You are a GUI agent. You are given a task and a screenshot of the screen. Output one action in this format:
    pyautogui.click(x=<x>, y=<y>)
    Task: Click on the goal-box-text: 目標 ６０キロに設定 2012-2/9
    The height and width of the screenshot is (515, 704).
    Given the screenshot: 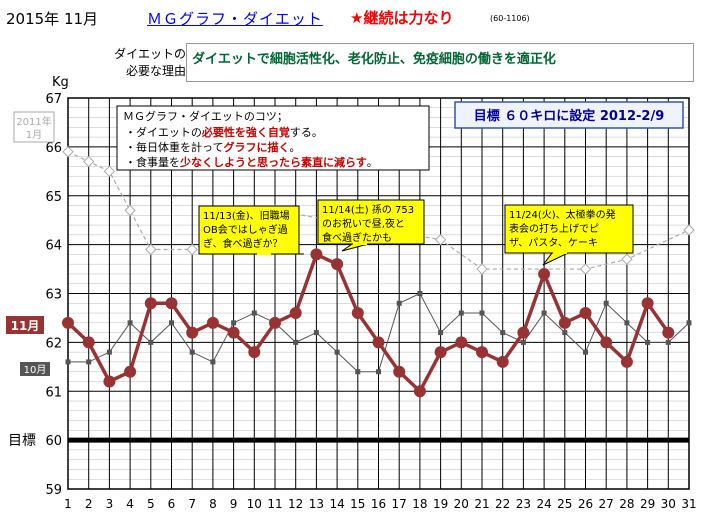 What is the action you would take?
    pyautogui.click(x=569, y=116)
    